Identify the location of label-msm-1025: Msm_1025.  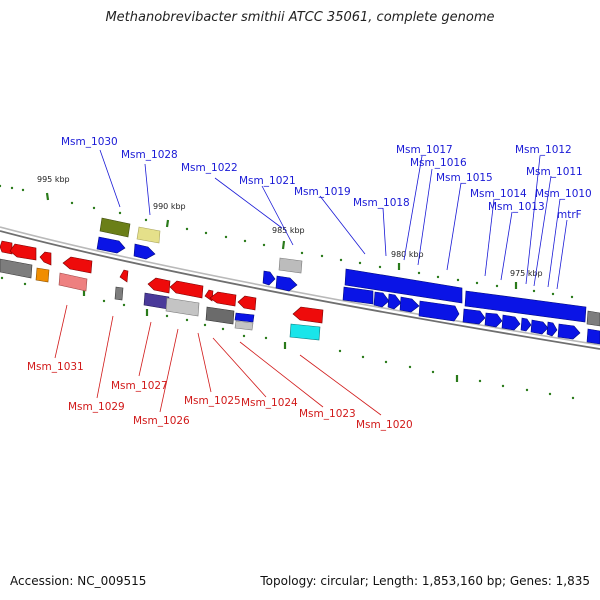
(212, 401).